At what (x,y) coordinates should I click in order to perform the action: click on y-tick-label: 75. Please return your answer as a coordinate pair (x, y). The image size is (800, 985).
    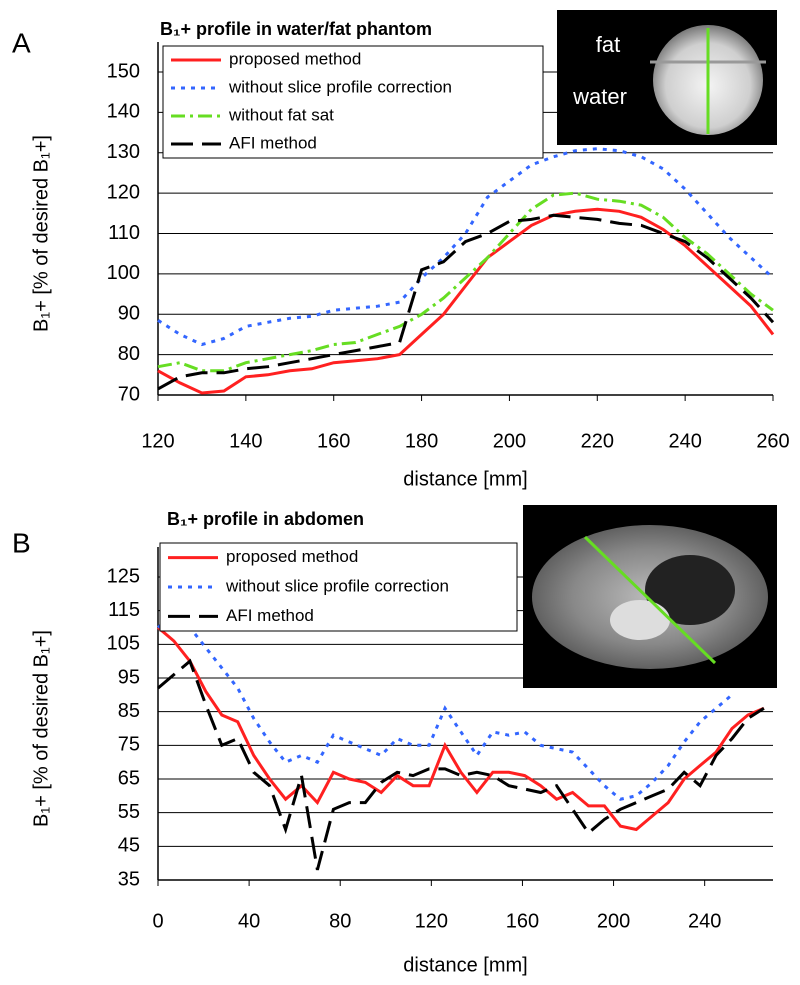
    Looking at the image, I should click on (129, 745).